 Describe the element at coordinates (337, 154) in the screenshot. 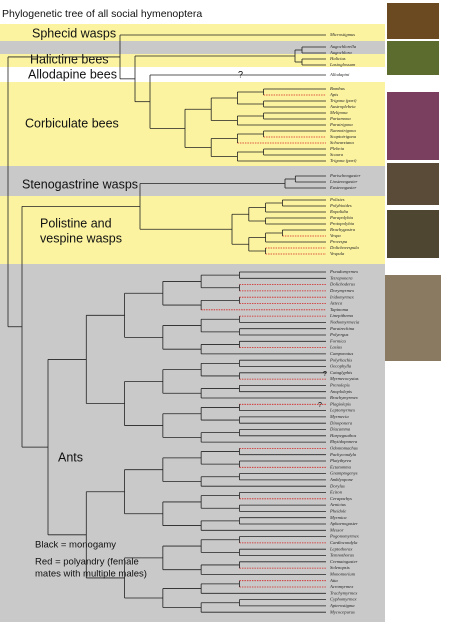

I see `leaf-label: Scaura` at that location.